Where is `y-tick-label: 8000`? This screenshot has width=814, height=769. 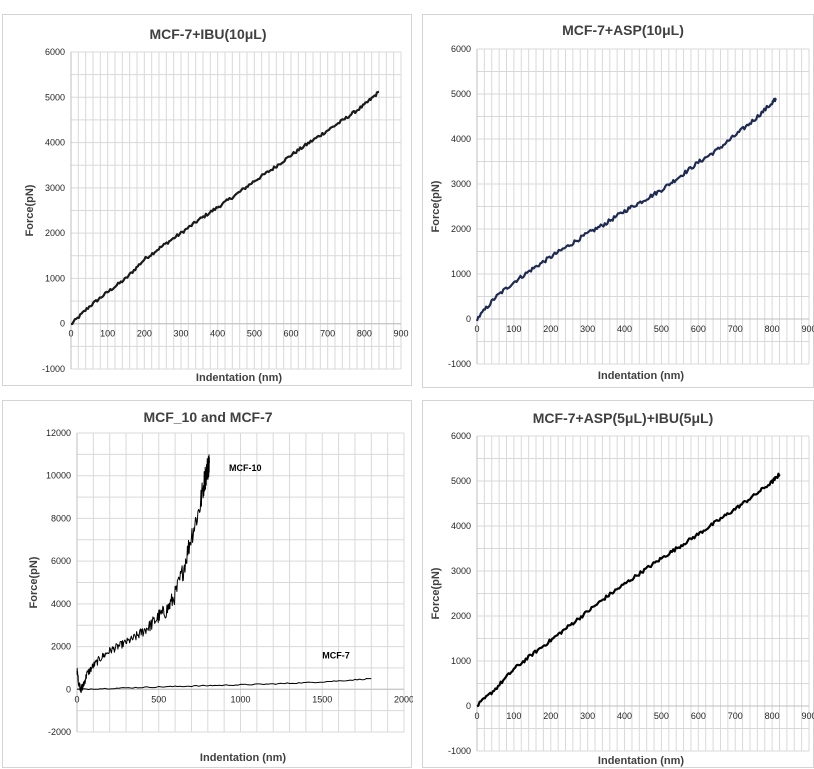
y-tick-label: 8000 is located at coordinates (61, 518).